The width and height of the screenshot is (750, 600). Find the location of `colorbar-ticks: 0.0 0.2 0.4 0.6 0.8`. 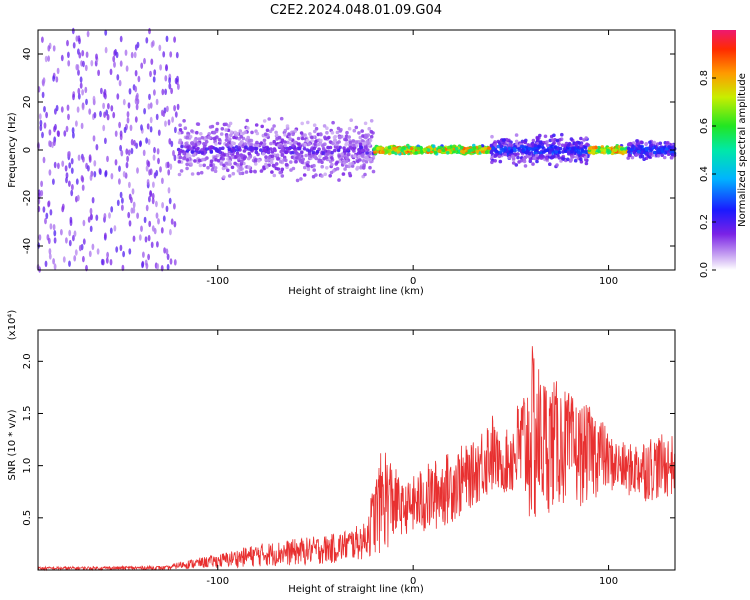

colorbar-ticks: 0.0 0.2 0.4 0.6 0.8 is located at coordinates (707, 174).